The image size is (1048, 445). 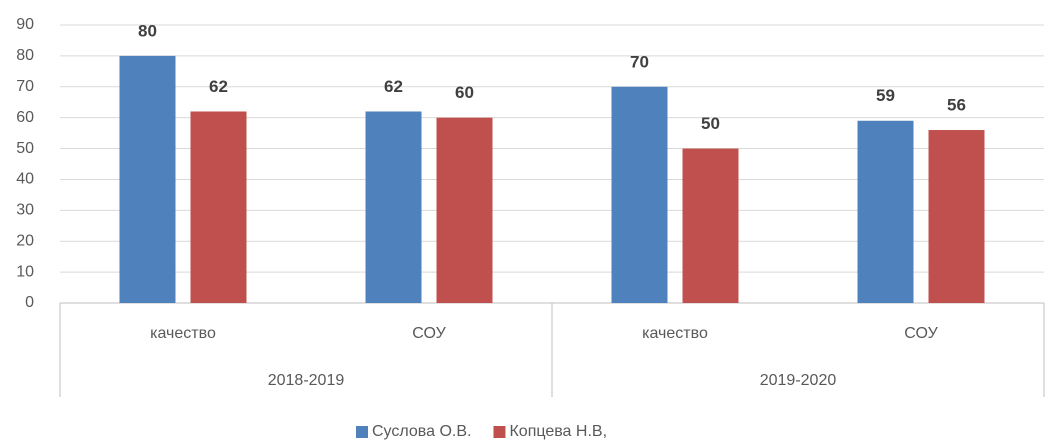 What do you see at coordinates (798, 380) in the screenshot?
I see `group-label: 2019-2020` at bounding box center [798, 380].